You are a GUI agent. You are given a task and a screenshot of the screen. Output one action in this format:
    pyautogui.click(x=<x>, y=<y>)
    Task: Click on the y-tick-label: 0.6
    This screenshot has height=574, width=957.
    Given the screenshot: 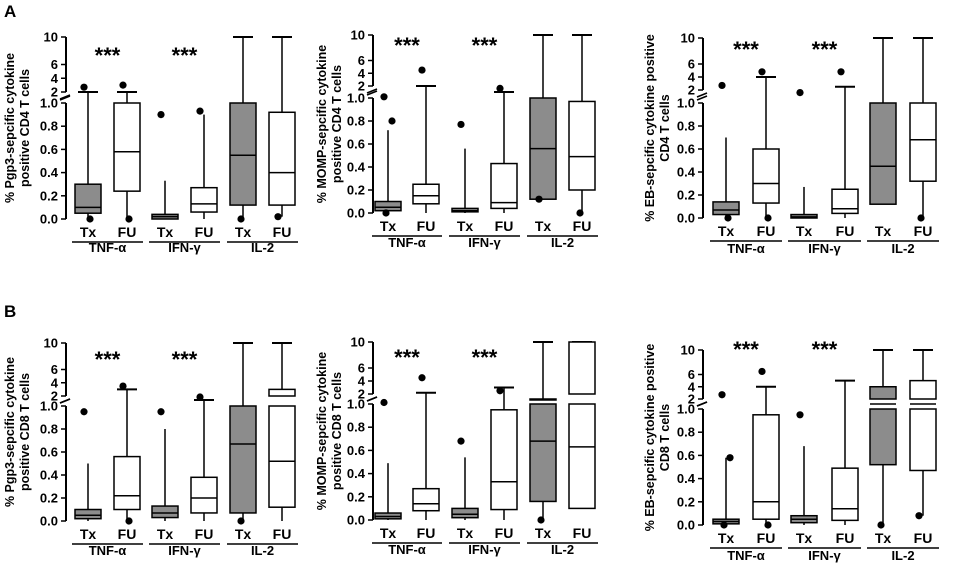 What is the action you would take?
    pyautogui.click(x=356, y=144)
    